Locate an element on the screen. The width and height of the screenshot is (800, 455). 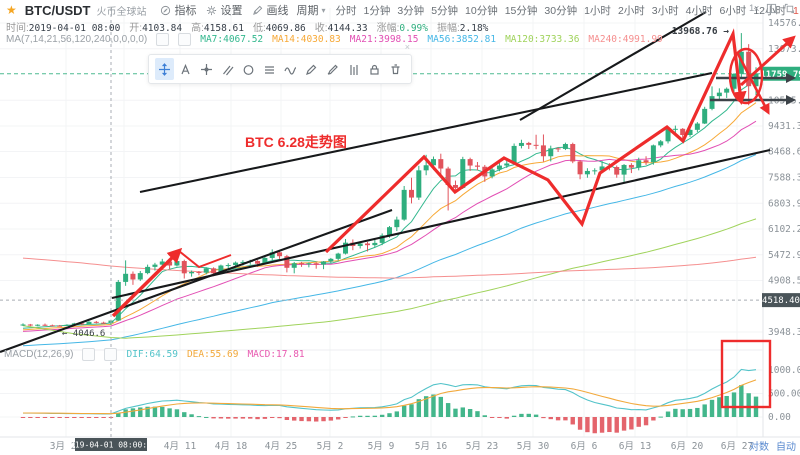
ohlc-field: 开:4103.84 is located at coordinates (156, 28).